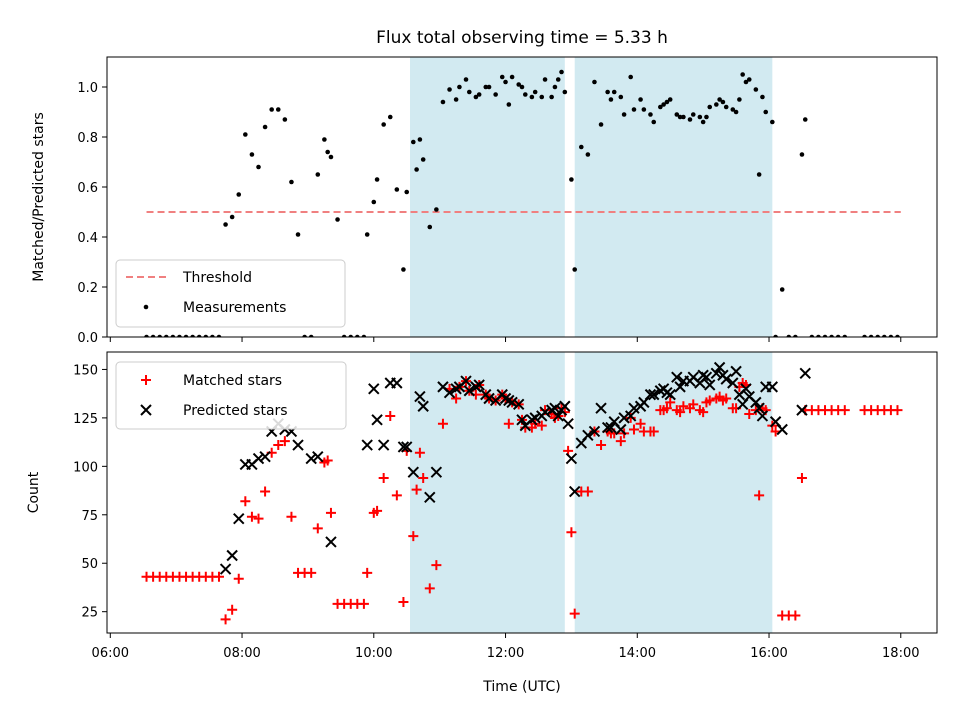 This screenshot has height=720, width=960. What do you see at coordinates (235, 411) in the screenshot?
I see `legend-label-predicted: Predicted stars` at bounding box center [235, 411].